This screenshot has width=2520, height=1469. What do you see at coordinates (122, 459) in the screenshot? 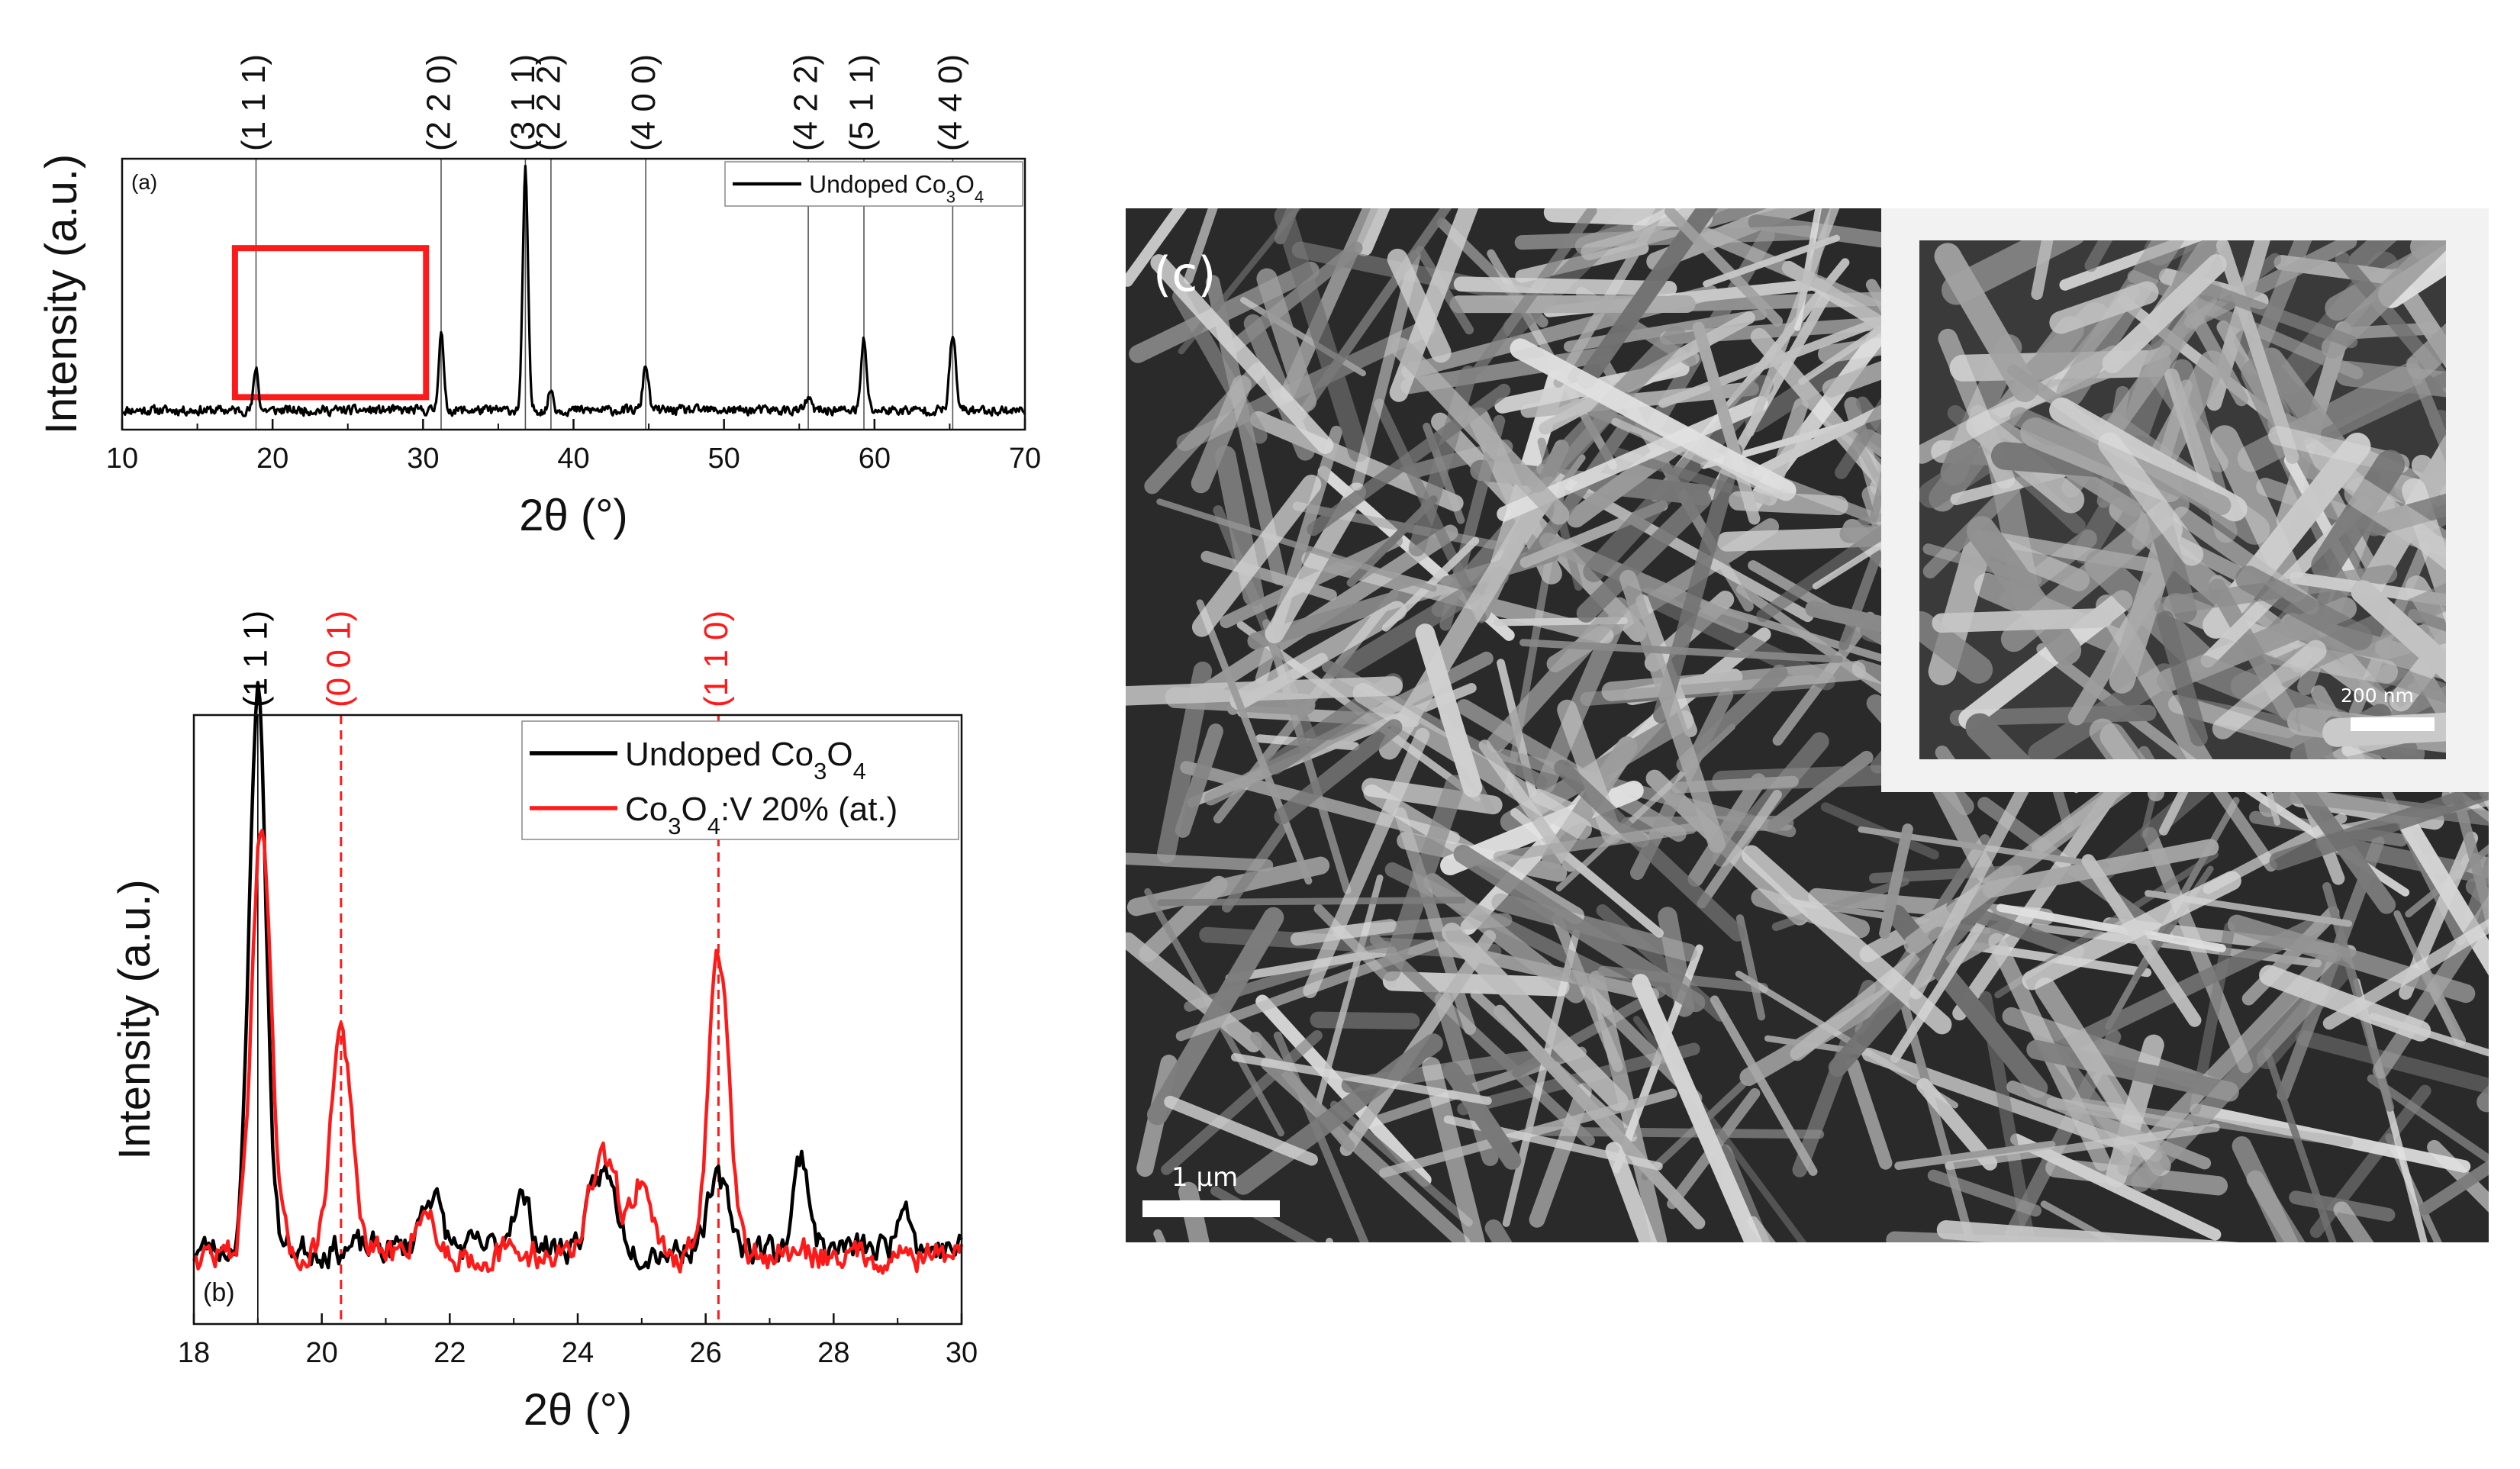
I see `x-tick-label: 10` at bounding box center [122, 459].